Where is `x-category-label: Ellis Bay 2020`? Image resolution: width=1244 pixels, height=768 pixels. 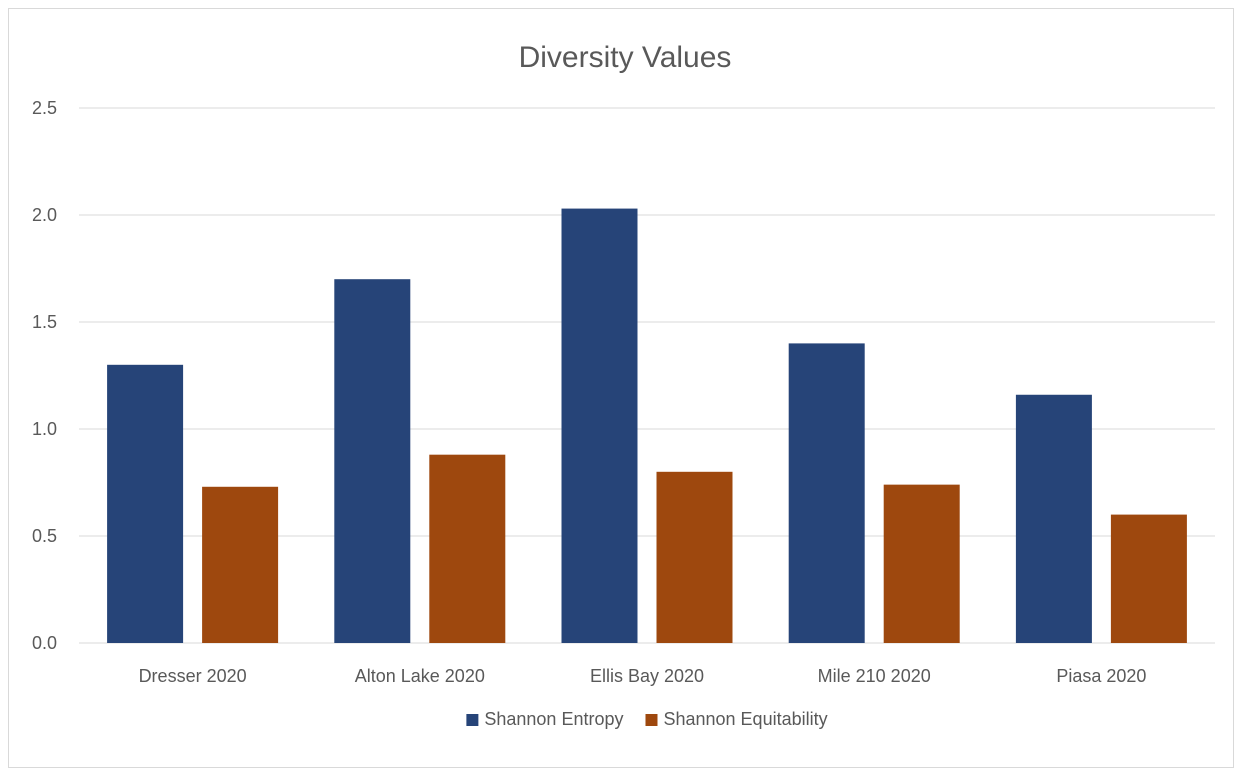 x-category-label: Ellis Bay 2020 is located at coordinates (647, 676).